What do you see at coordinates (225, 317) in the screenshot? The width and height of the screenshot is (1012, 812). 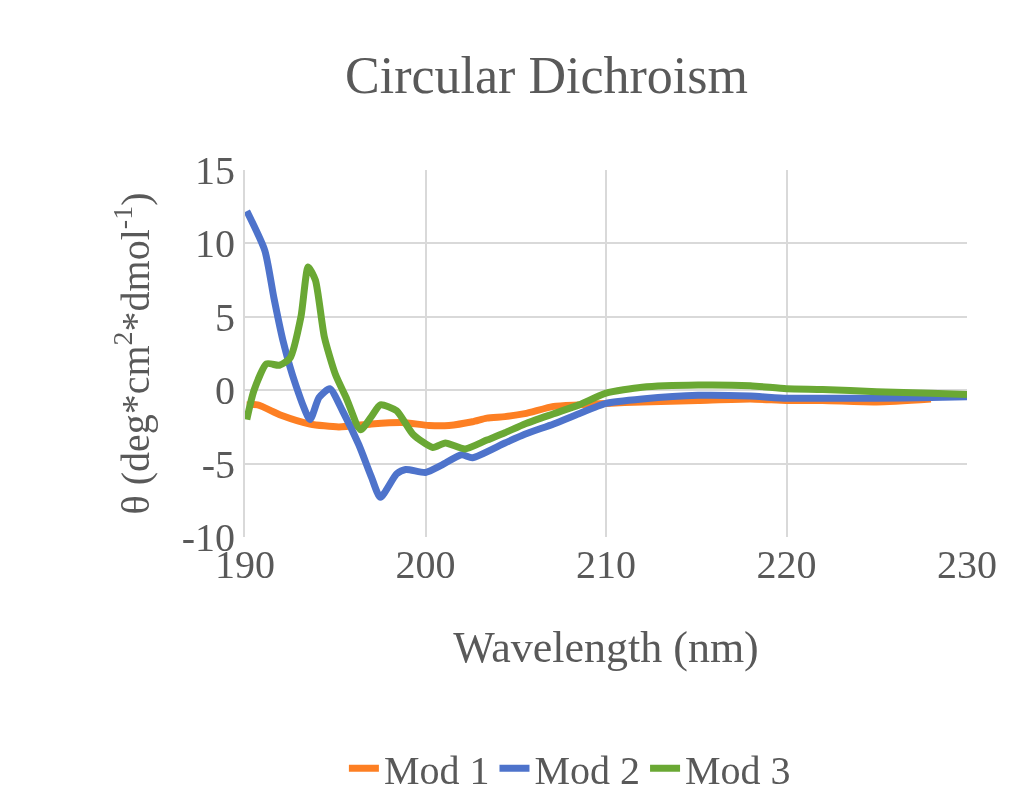 I see `y-tick-label: 5` at bounding box center [225, 317].